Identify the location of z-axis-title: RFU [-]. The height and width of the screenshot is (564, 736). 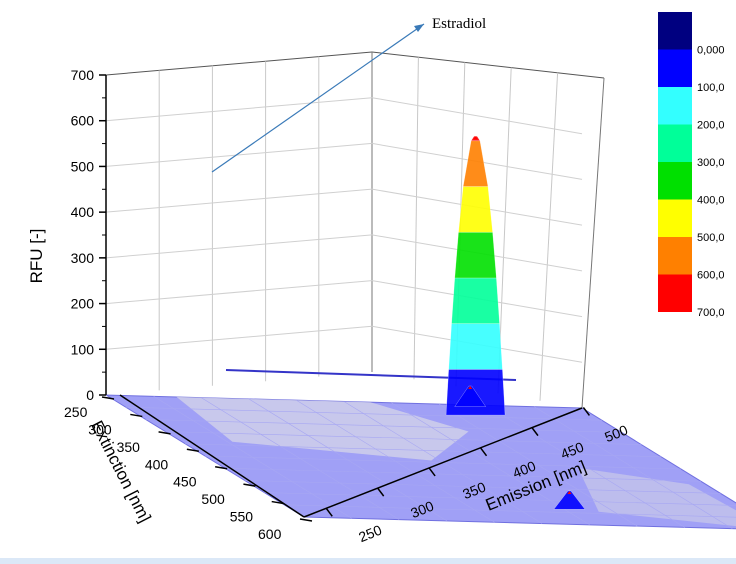
(36, 256).